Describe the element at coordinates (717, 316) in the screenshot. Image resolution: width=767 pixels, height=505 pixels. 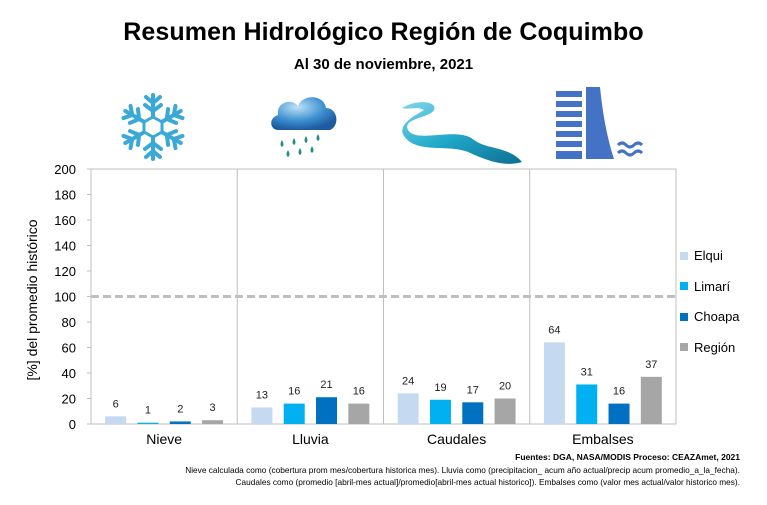
I see `legend-label: Choapa` at that location.